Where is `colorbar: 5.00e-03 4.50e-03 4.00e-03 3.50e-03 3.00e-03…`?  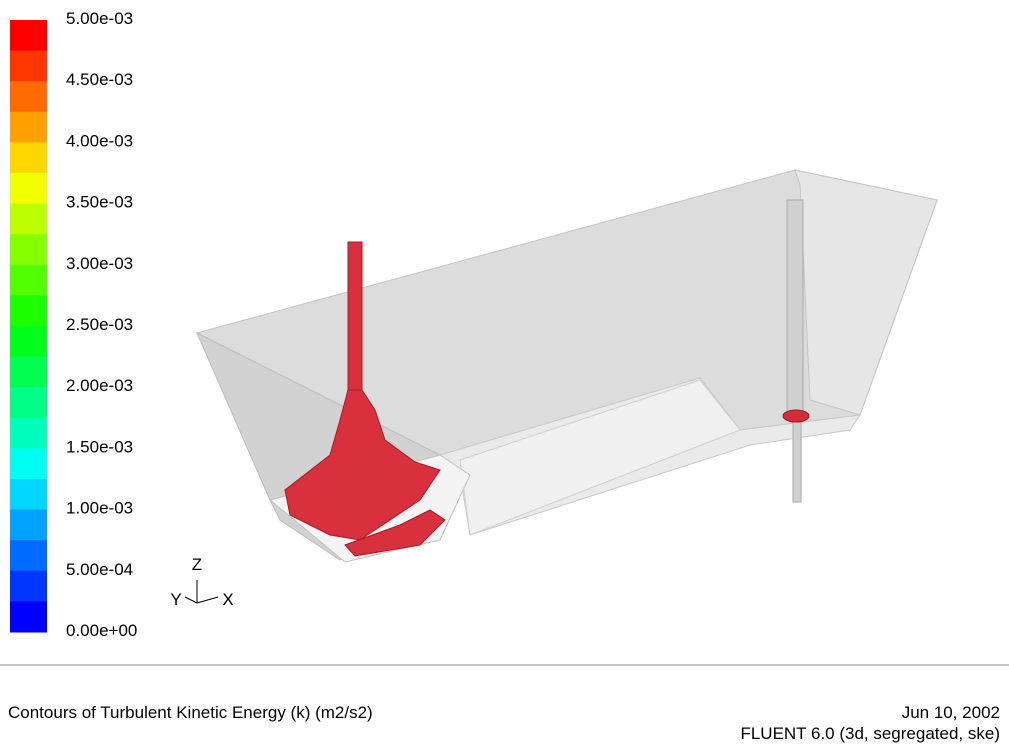 colorbar: 5.00e-03 4.50e-03 4.00e-03 3.50e-03 3.00e-03… is located at coordinates (73, 324).